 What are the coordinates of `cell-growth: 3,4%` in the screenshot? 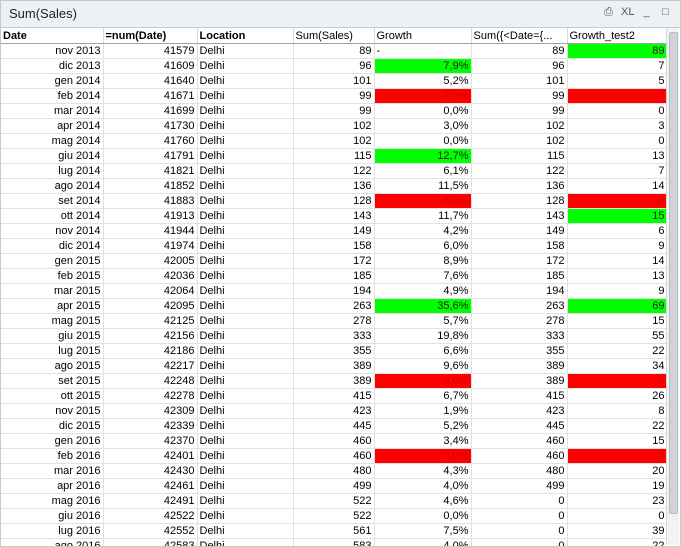 It's located at (423, 441).